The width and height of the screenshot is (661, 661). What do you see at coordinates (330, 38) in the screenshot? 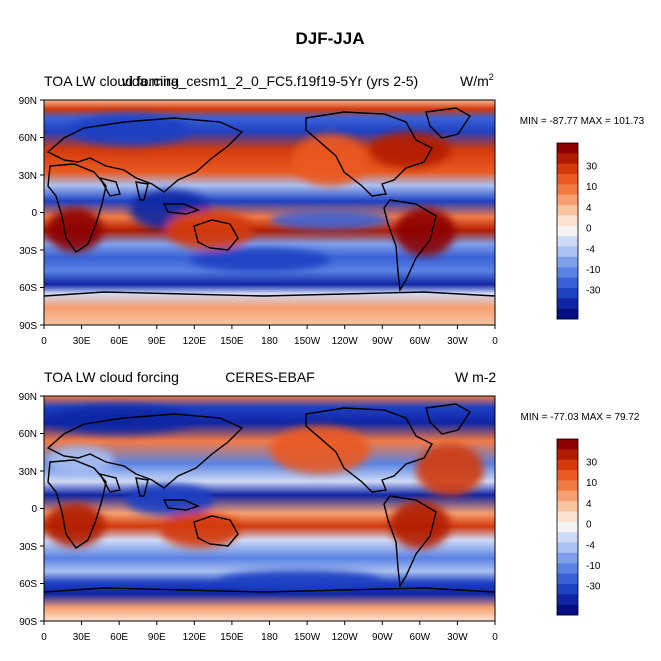
I see `figure-title: DJF-JJA` at bounding box center [330, 38].